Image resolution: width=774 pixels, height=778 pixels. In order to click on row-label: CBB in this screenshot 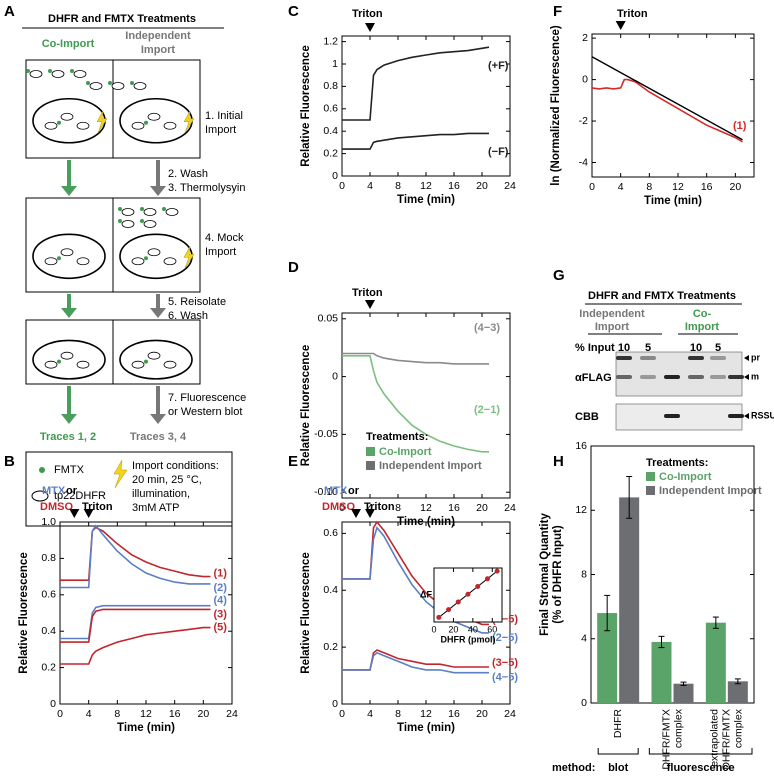, I will do `click(587, 417)`.